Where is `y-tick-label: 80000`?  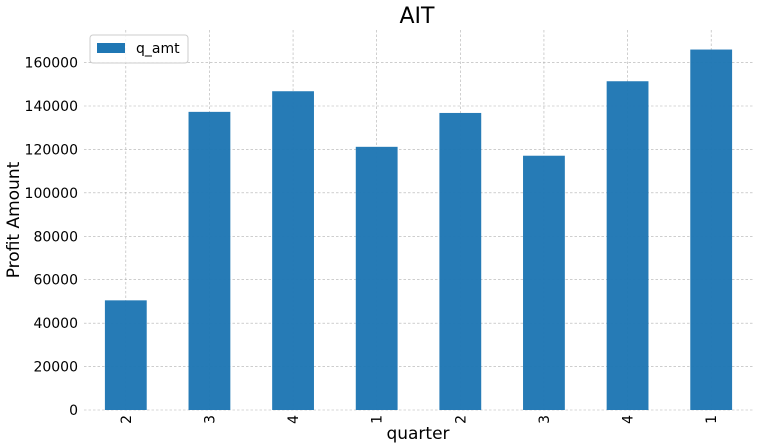 y-tick-label: 80000 is located at coordinates (55, 237).